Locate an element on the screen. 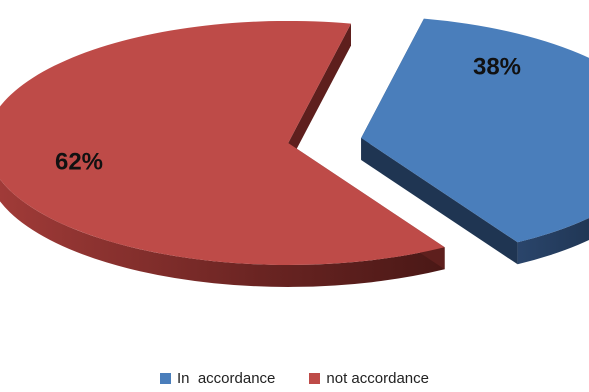 This screenshot has width=589, height=392. legend-item-in-accordance: In accordance is located at coordinates (217, 378).